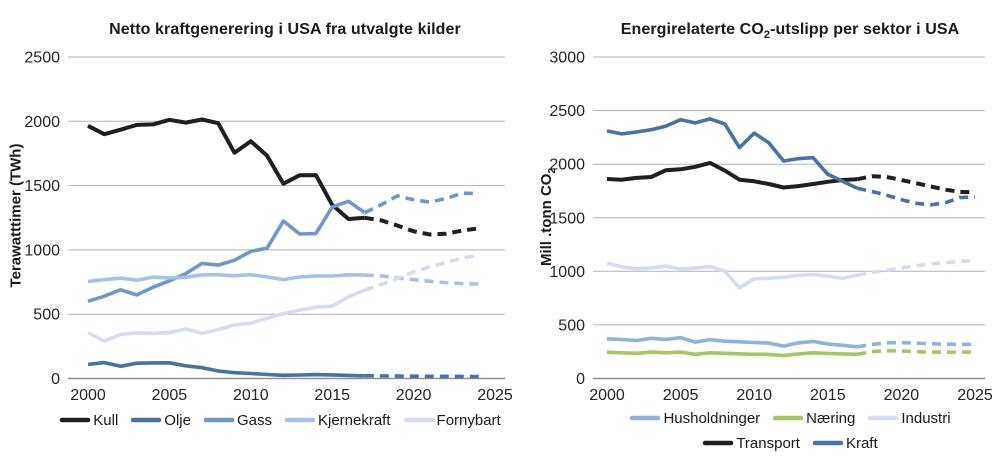 The height and width of the screenshot is (470, 1000). What do you see at coordinates (177, 420) in the screenshot?
I see `legend-label-olje: Olje` at bounding box center [177, 420].